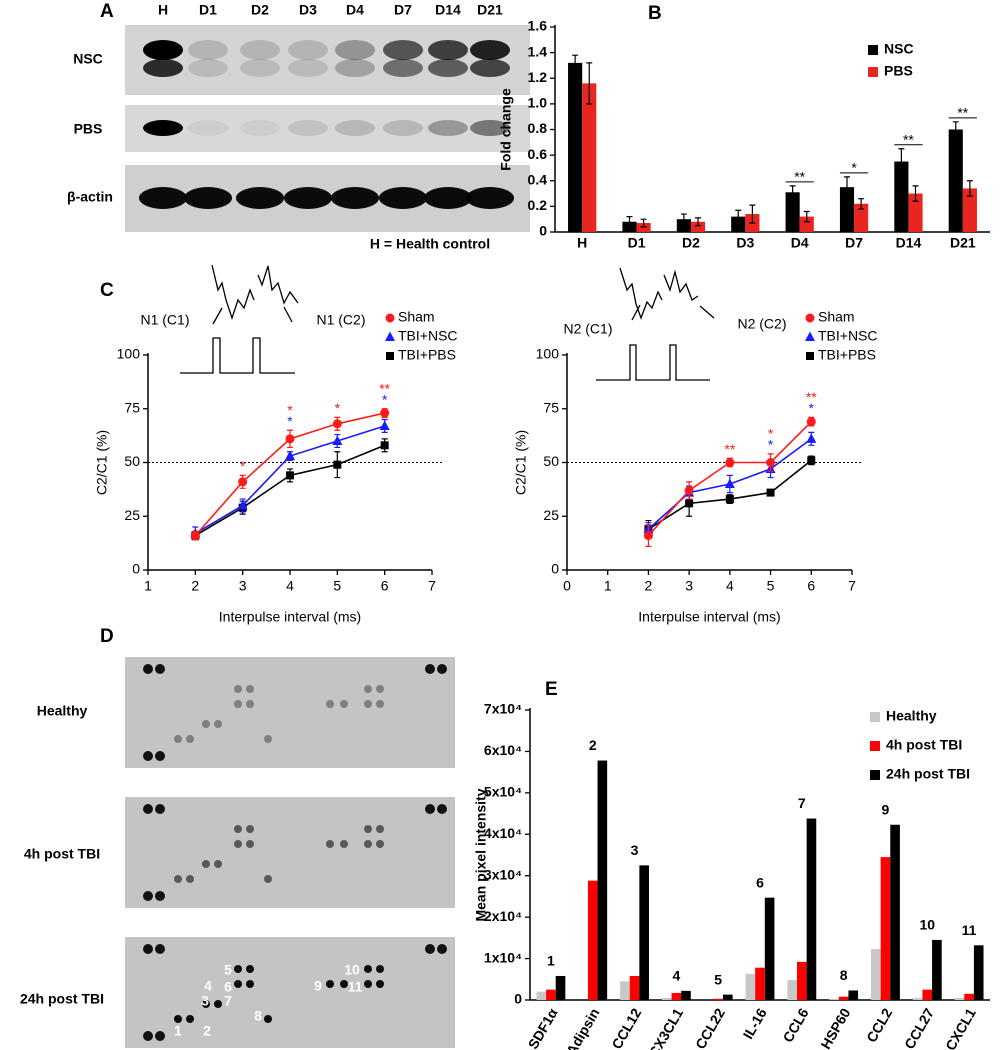 This screenshot has width=1001, height=1050. Describe the element at coordinates (228, 987) in the screenshot. I see `spot-number: 6` at that location.